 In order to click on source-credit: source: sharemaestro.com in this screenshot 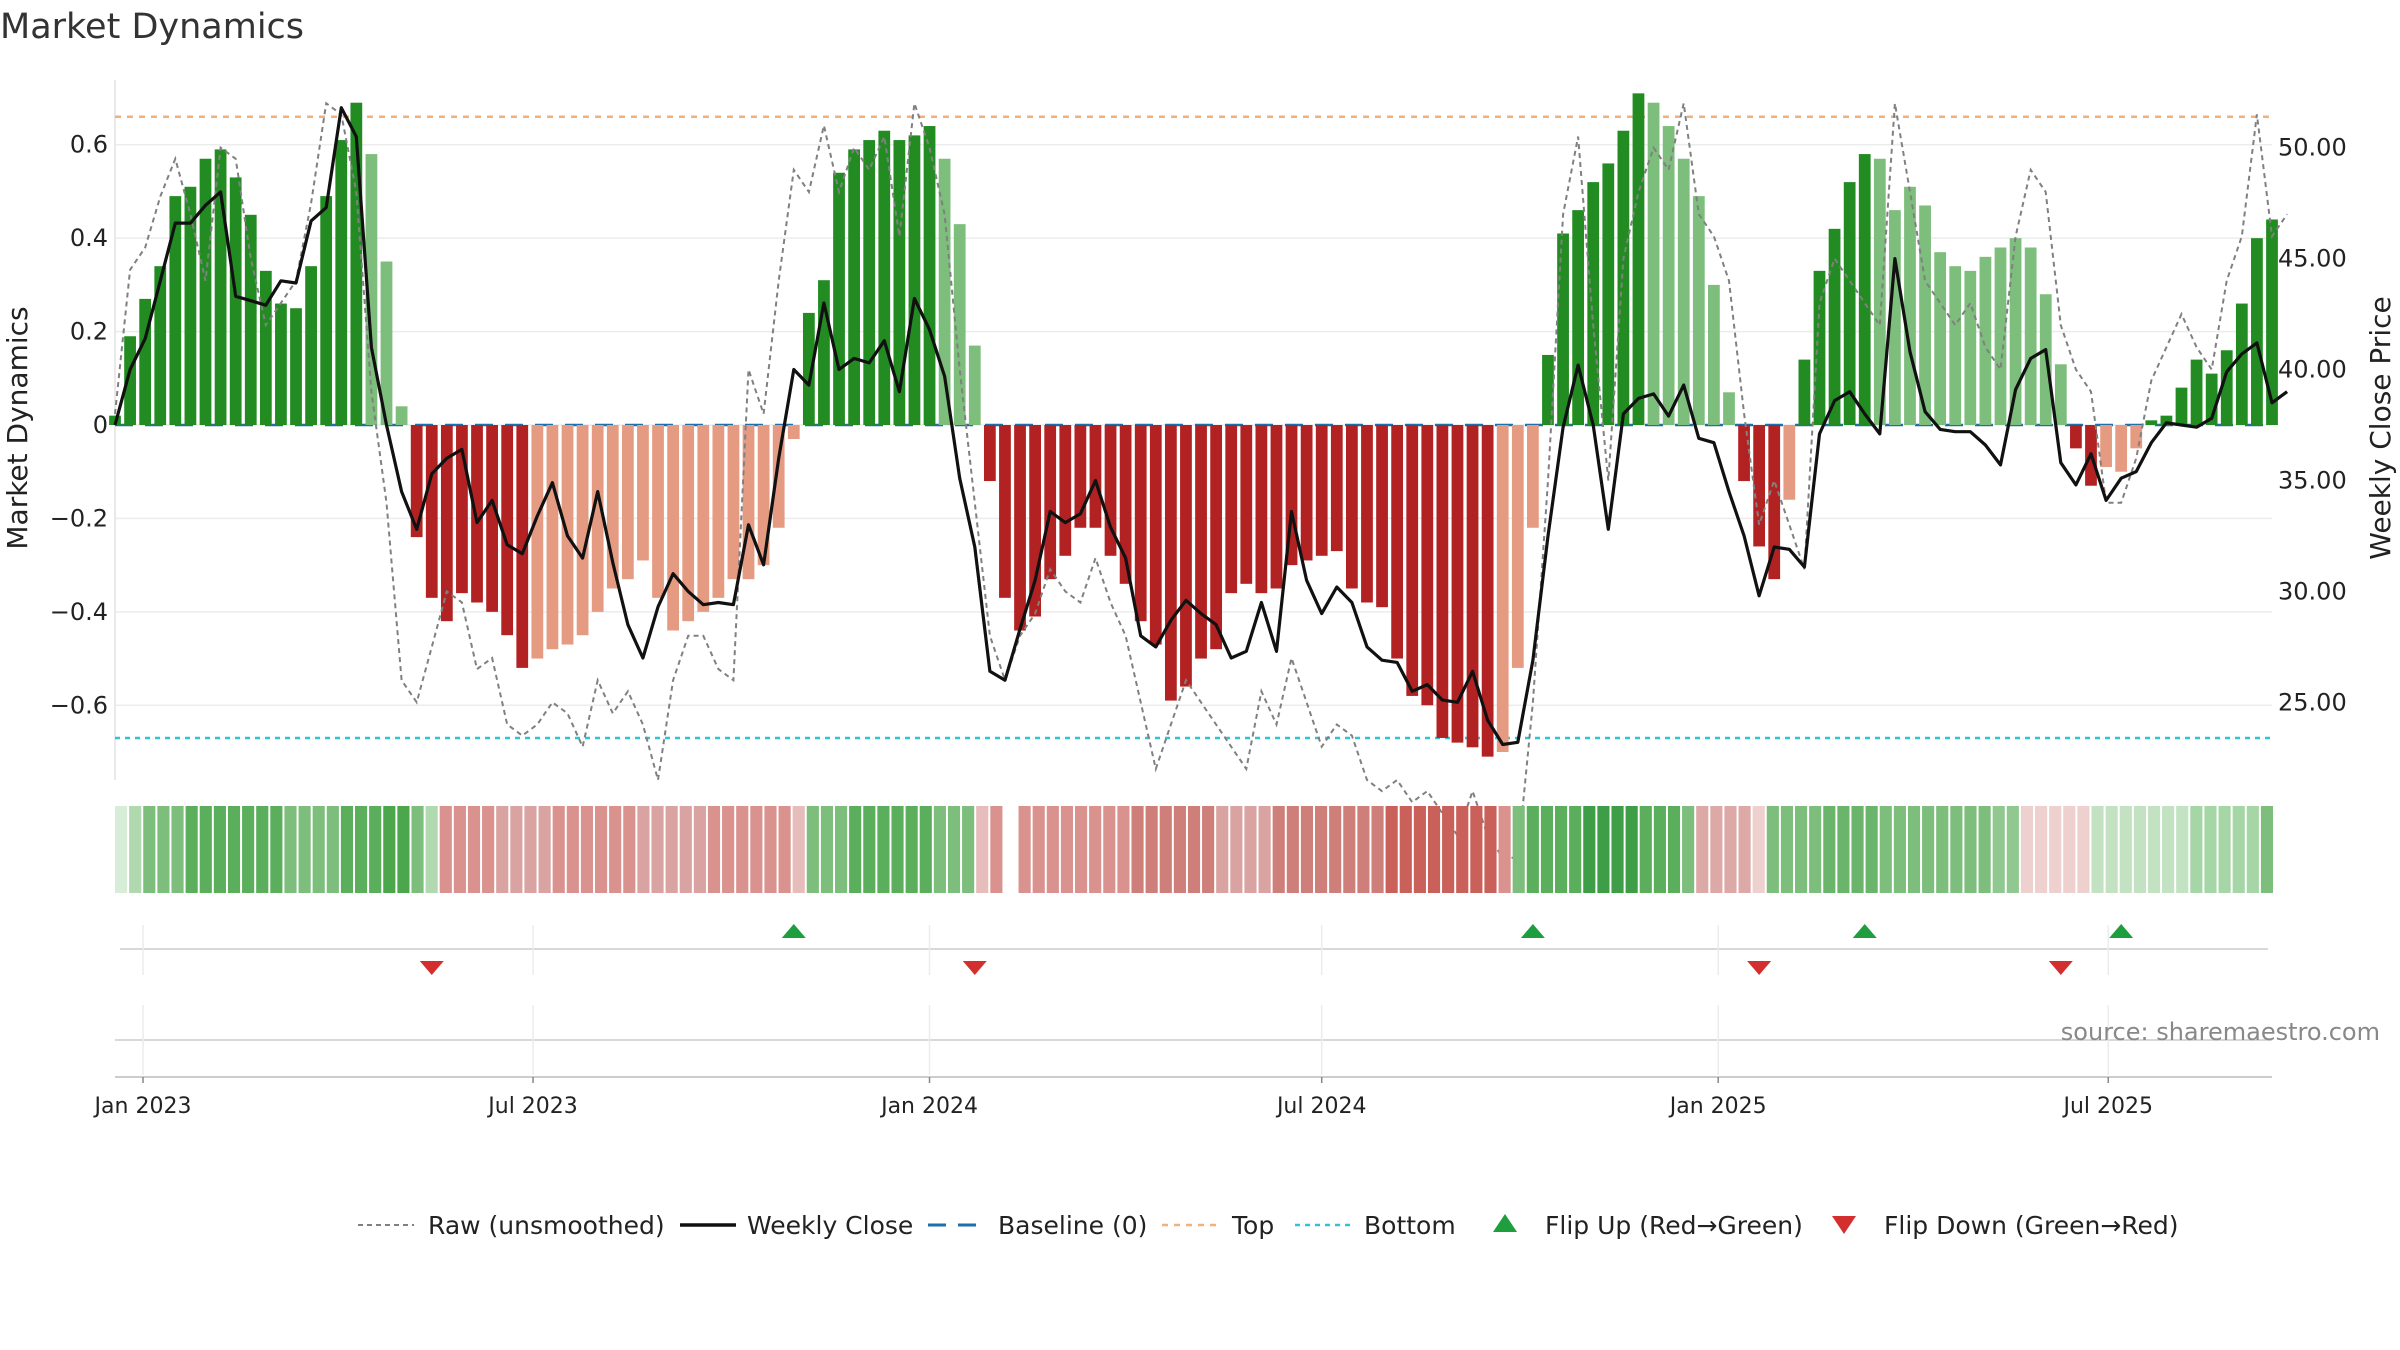, I will do `click(2220, 1032)`.